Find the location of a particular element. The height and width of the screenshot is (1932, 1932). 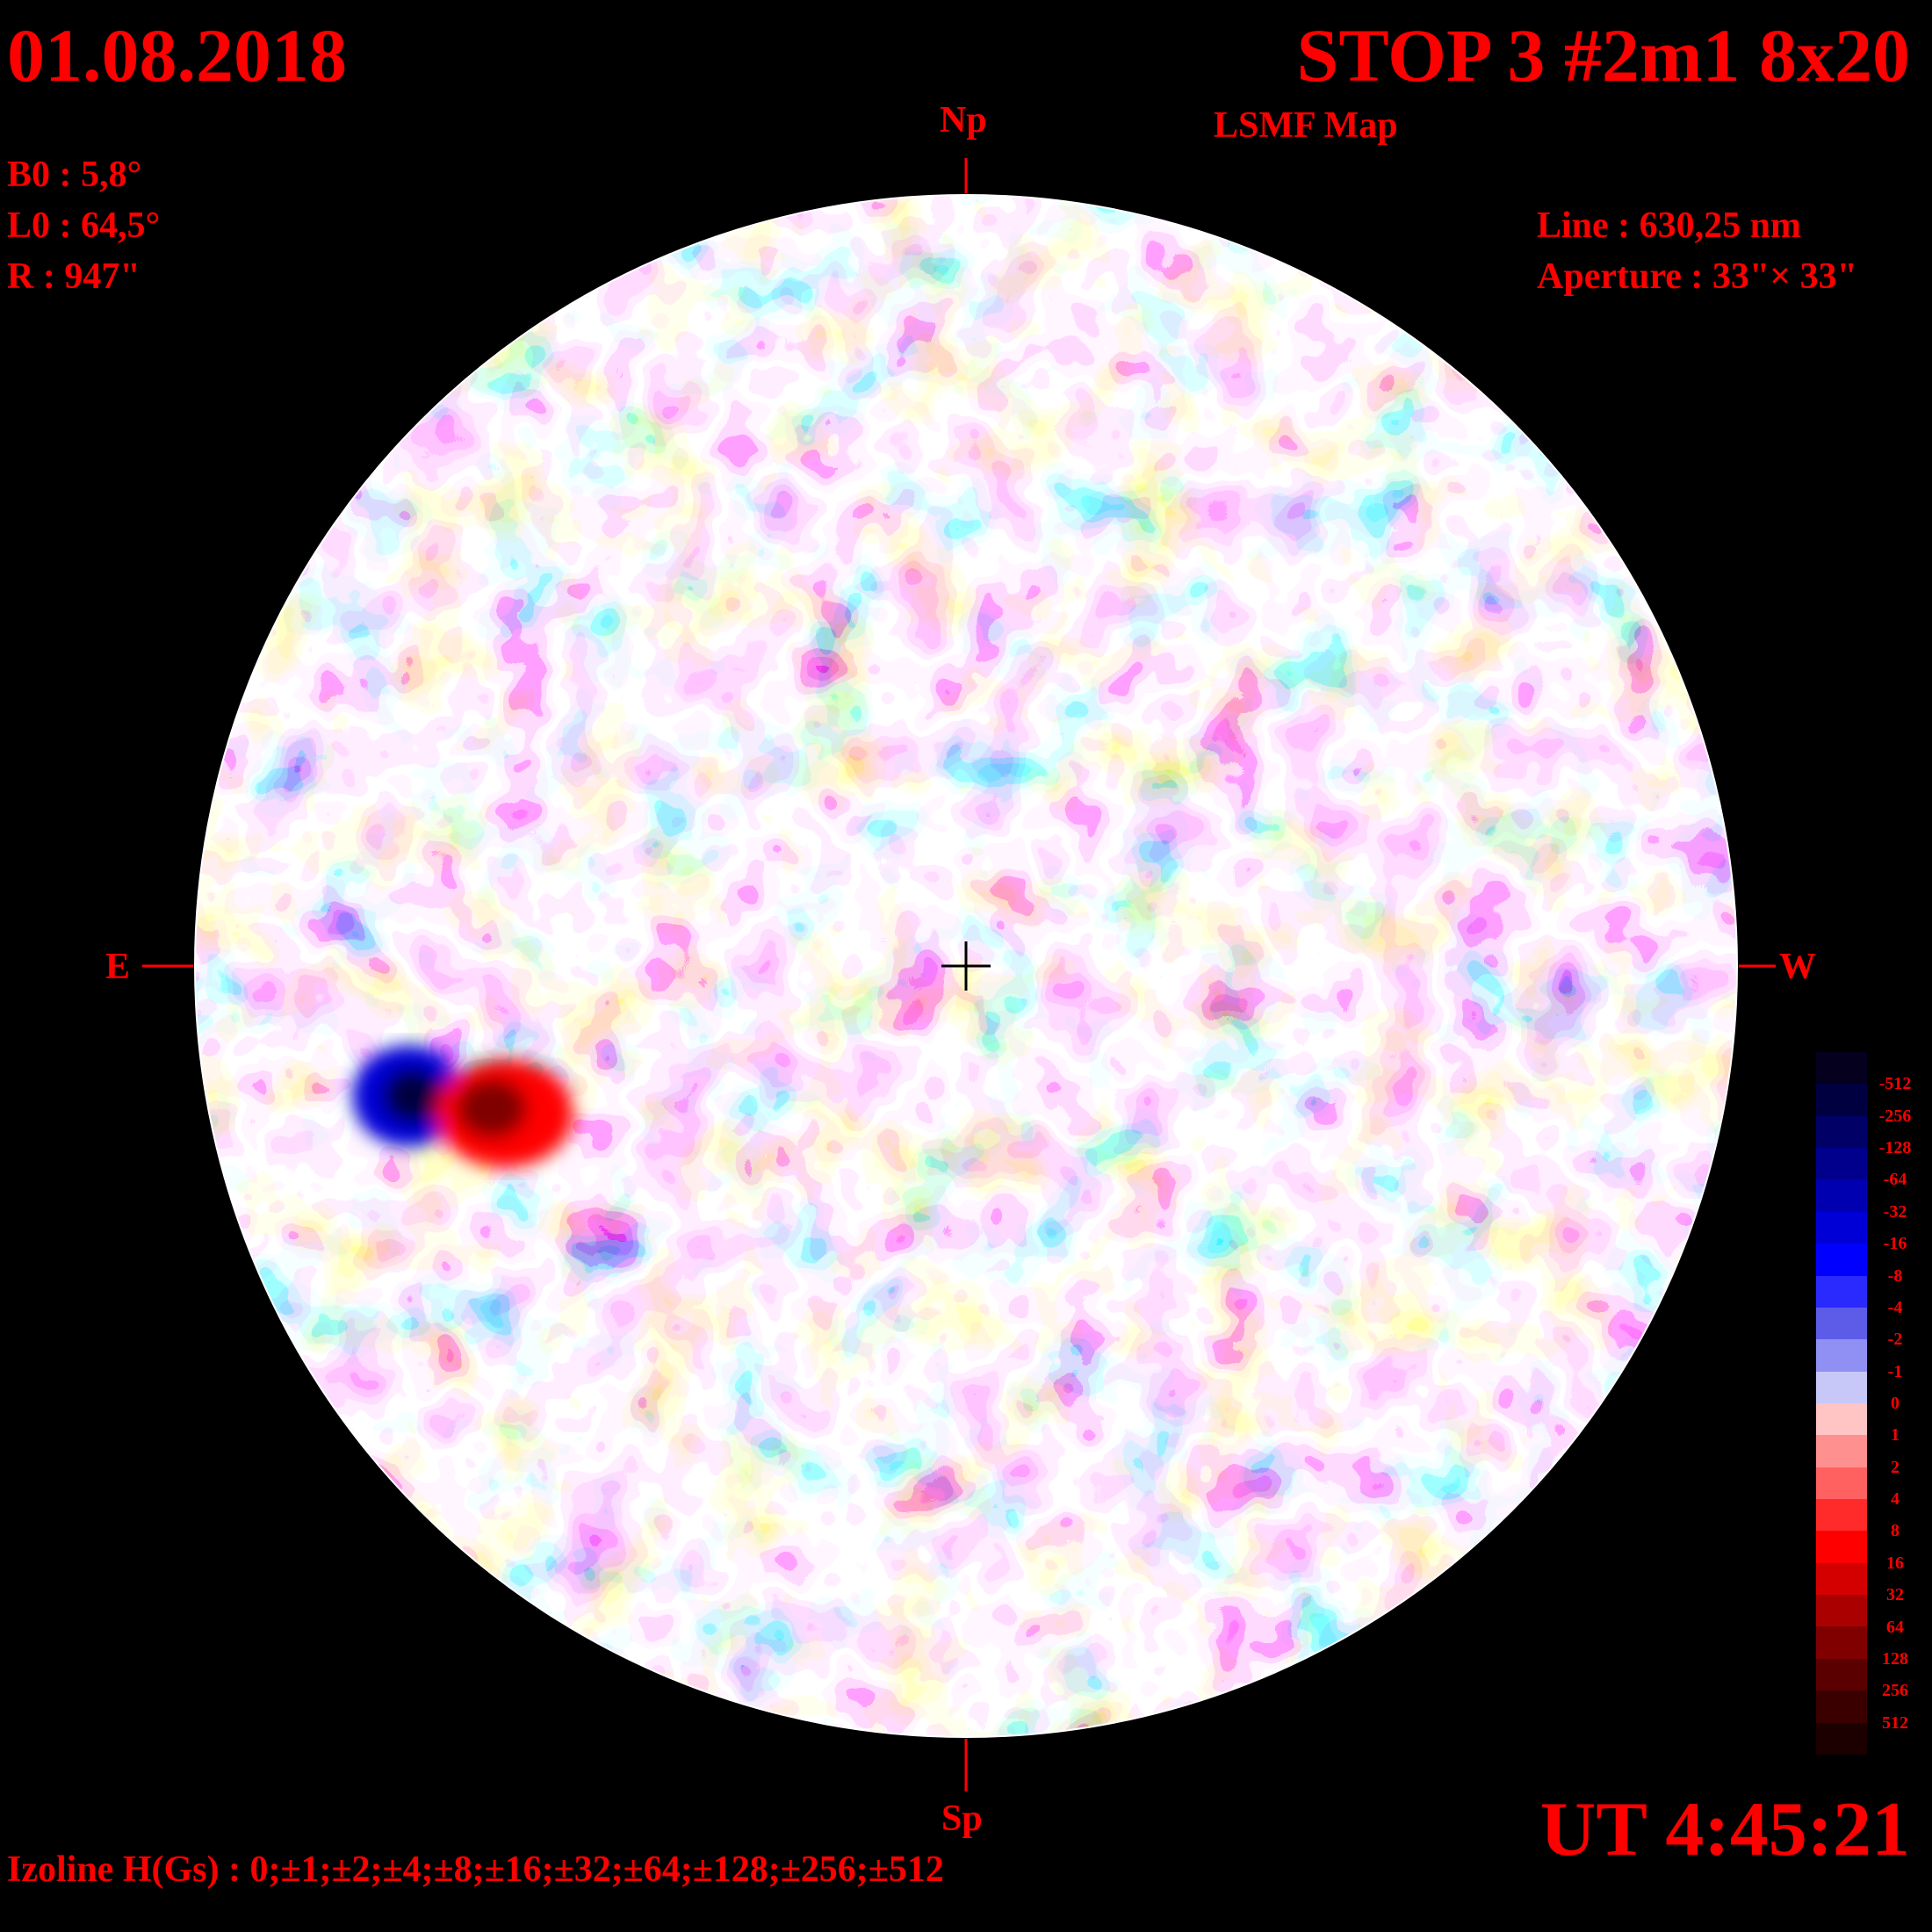

color-scale-label: 0 is located at coordinates (1896, 1403).